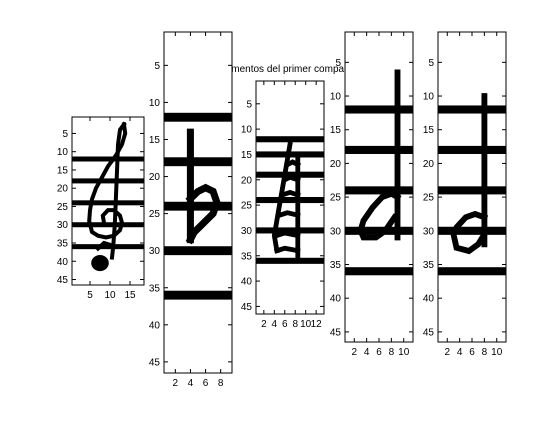 The image size is (559, 421). What do you see at coordinates (281, 69) in the screenshot?
I see `figure-title: elementos del primer compa` at bounding box center [281, 69].